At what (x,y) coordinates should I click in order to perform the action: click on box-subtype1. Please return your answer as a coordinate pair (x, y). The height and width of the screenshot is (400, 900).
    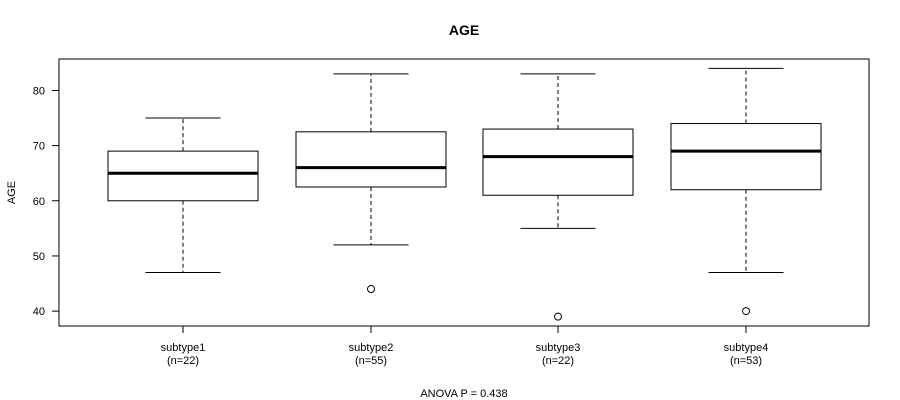
    Looking at the image, I should click on (183, 195).